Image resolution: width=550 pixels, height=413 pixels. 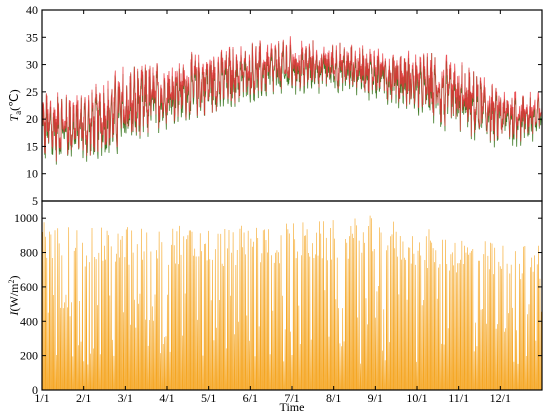 What do you see at coordinates (15, 105) in the screenshot?
I see `temperature-axis-title: Ta(℃)` at bounding box center [15, 105].